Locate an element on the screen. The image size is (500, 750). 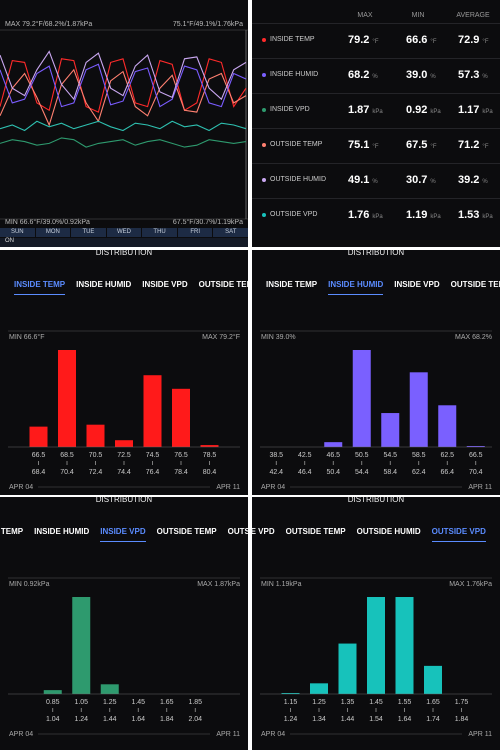
day-row: SUN MON TUE WED THU FRI SAT is located at coordinates (124, 232).